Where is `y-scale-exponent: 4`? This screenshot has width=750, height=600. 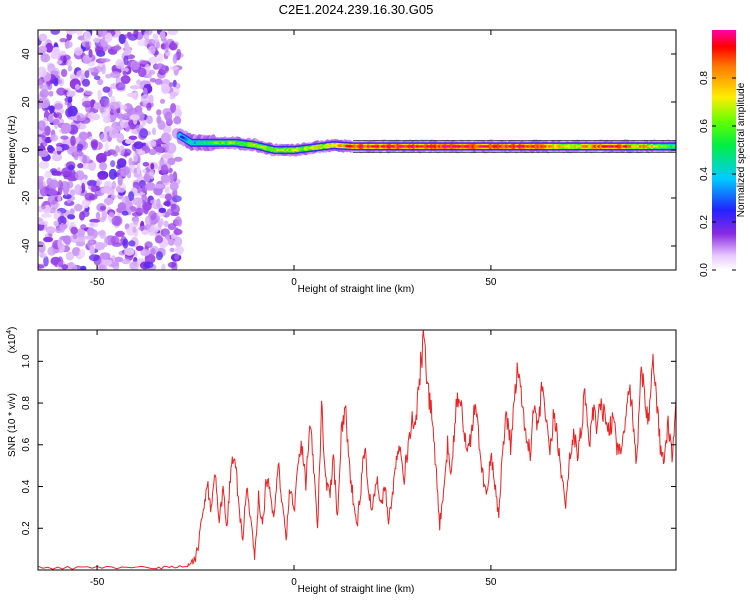 y-scale-exponent: 4 is located at coordinates (9, 332).